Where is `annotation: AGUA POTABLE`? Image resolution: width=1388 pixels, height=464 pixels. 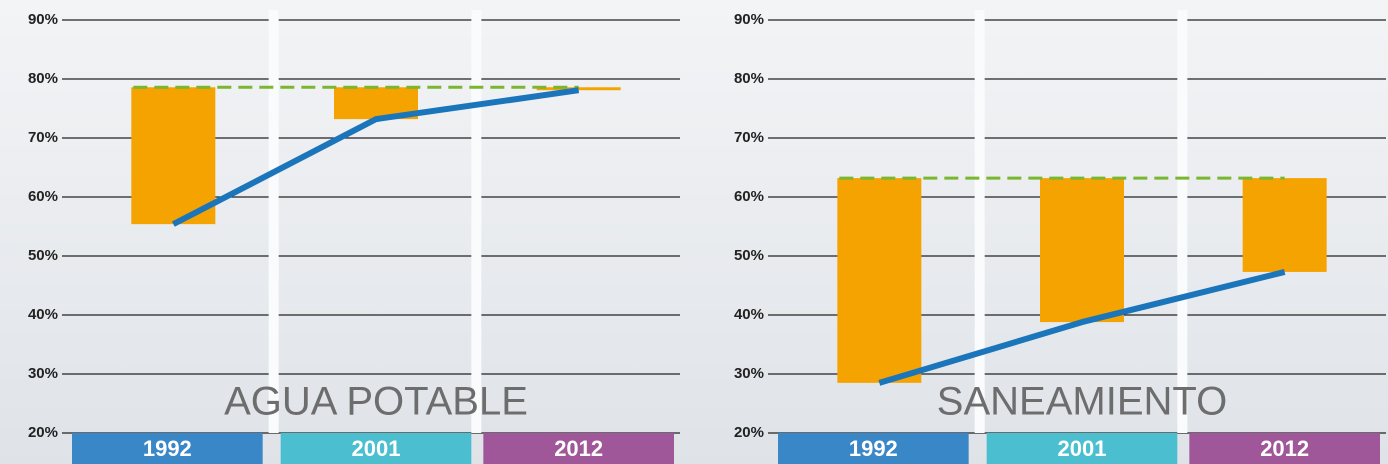 annotation: AGUA POTABLE is located at coordinates (376, 402).